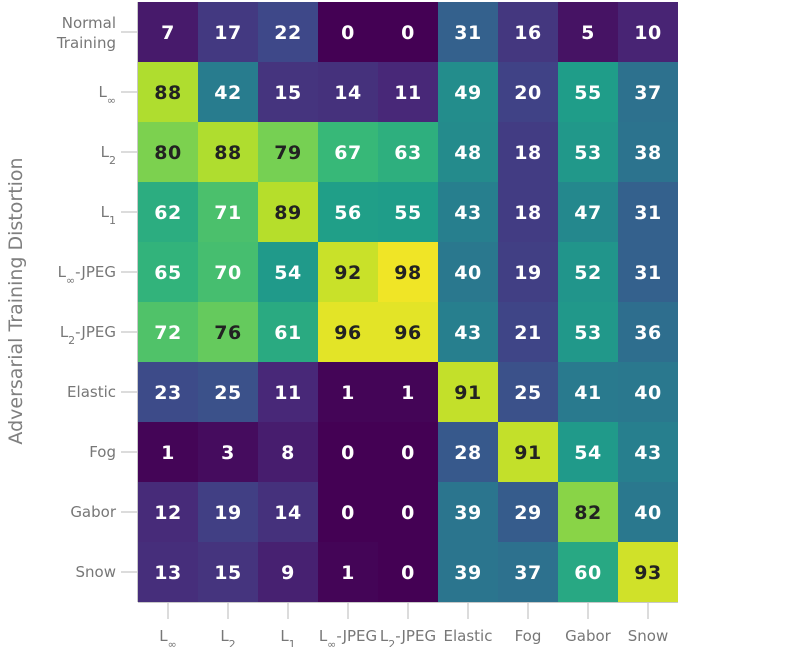 The width and height of the screenshot is (793, 647). I want to click on cell-value-label: 39, so click(467, 573).